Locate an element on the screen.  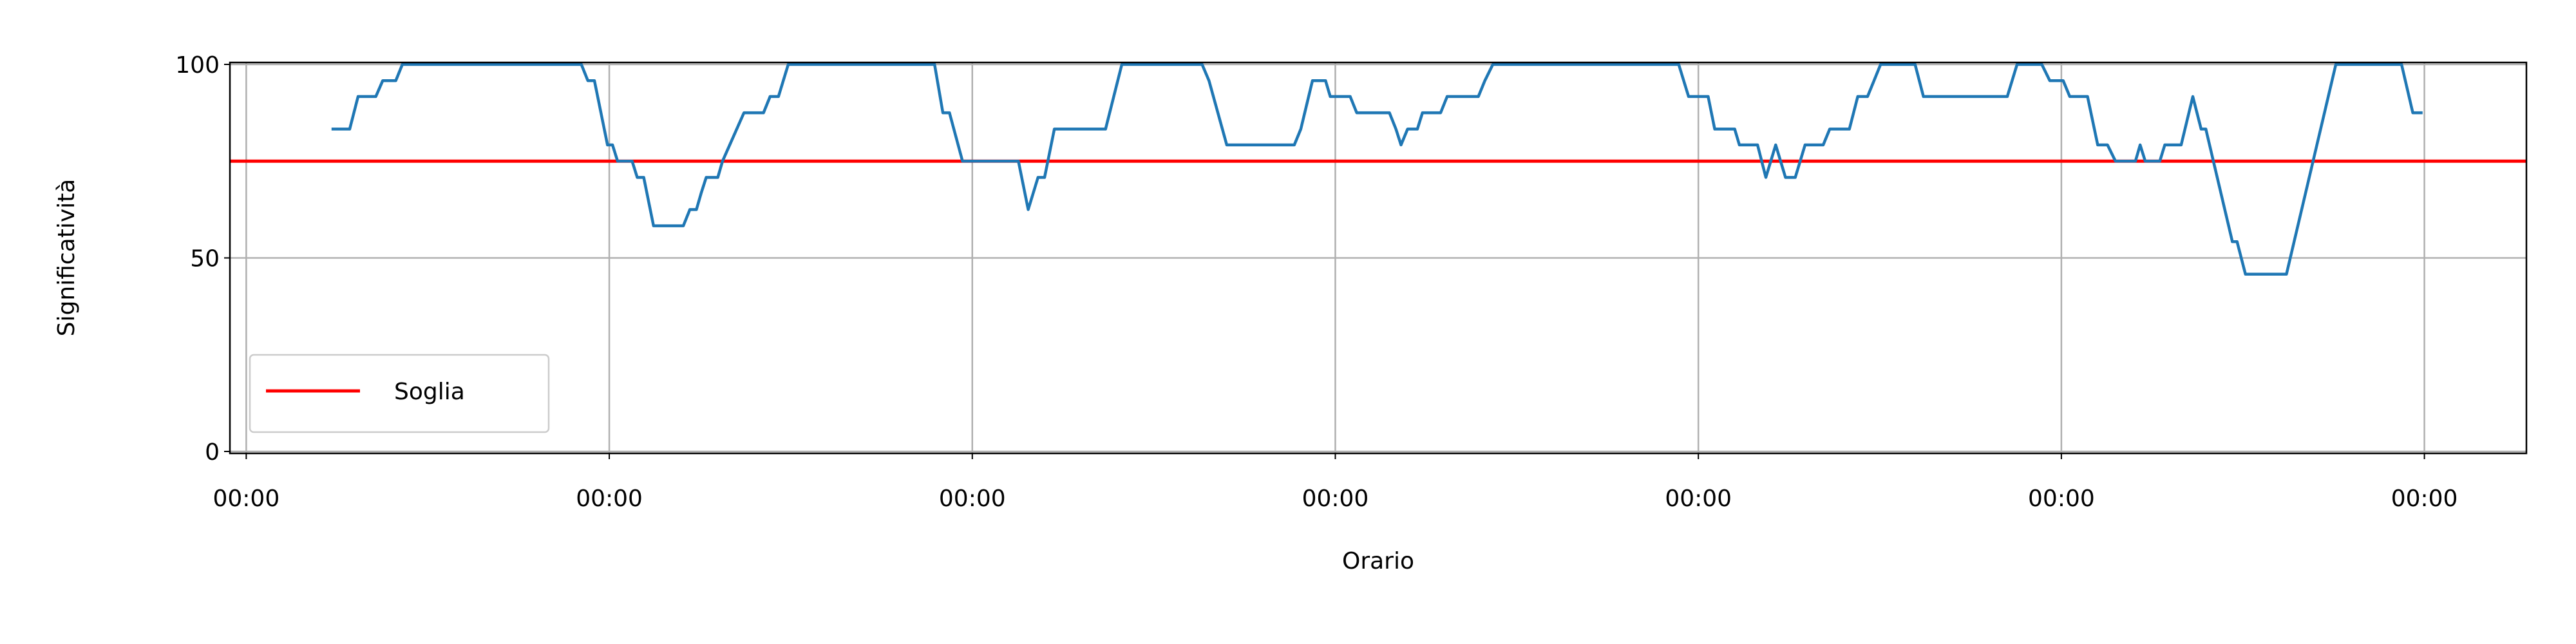
legend-box is located at coordinates (399, 394).